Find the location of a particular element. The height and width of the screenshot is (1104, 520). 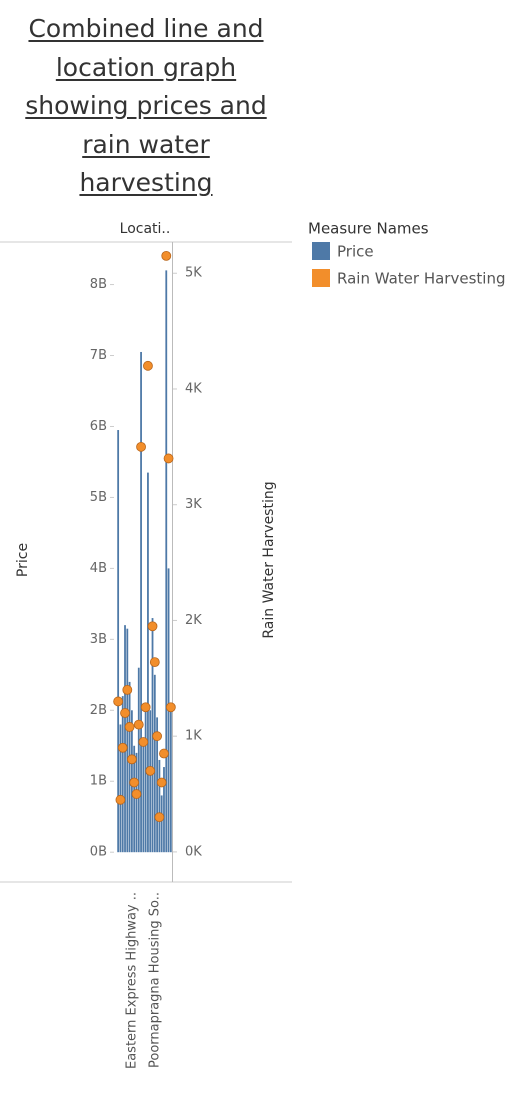

x-tick-label: Poornapragna Housing So.. is located at coordinates (154, 980).